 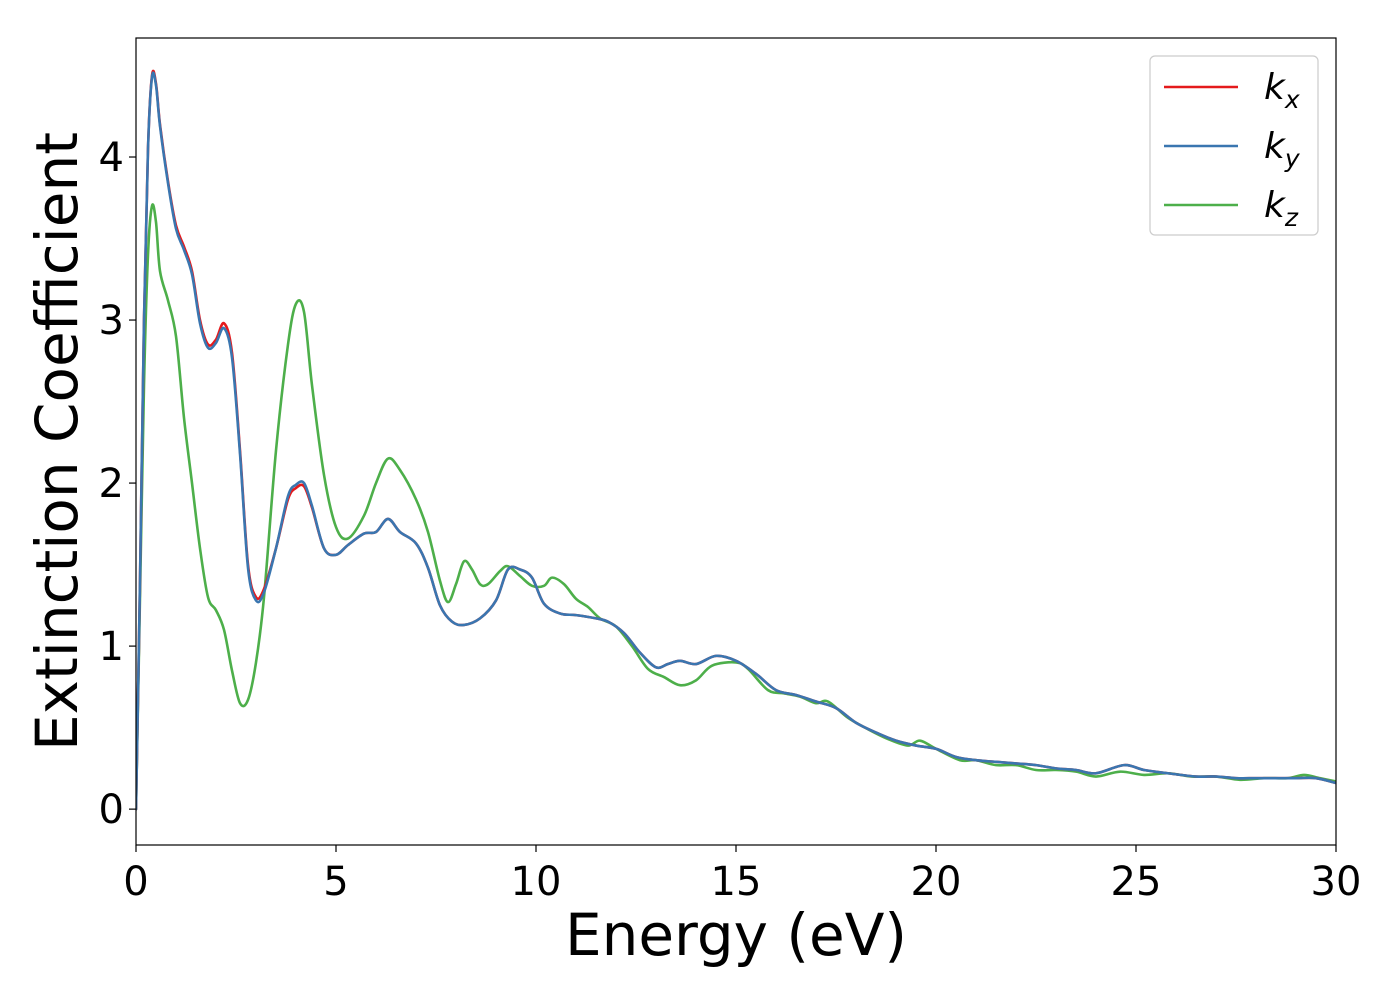 I want to click on legend-label-ky: ky, so click(x=1282, y=149).